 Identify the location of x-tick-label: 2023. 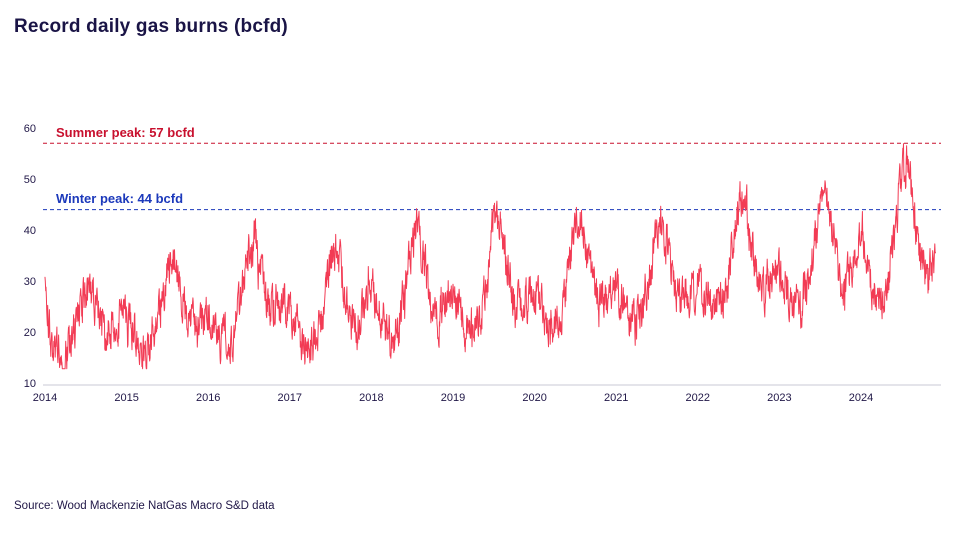
(779, 398).